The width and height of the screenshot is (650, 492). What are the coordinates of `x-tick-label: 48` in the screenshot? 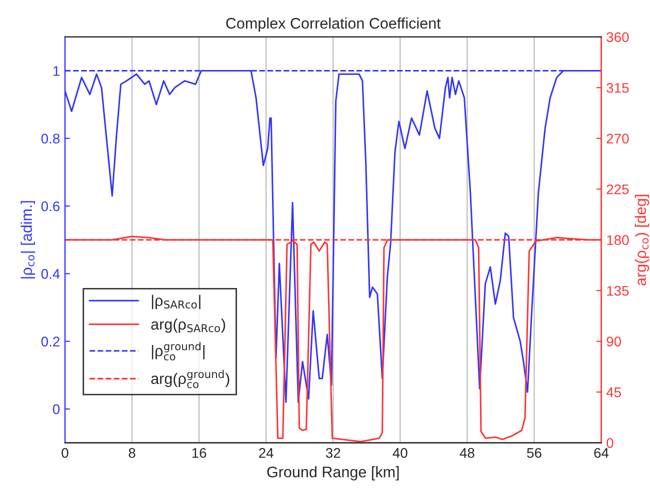 It's located at (467, 453).